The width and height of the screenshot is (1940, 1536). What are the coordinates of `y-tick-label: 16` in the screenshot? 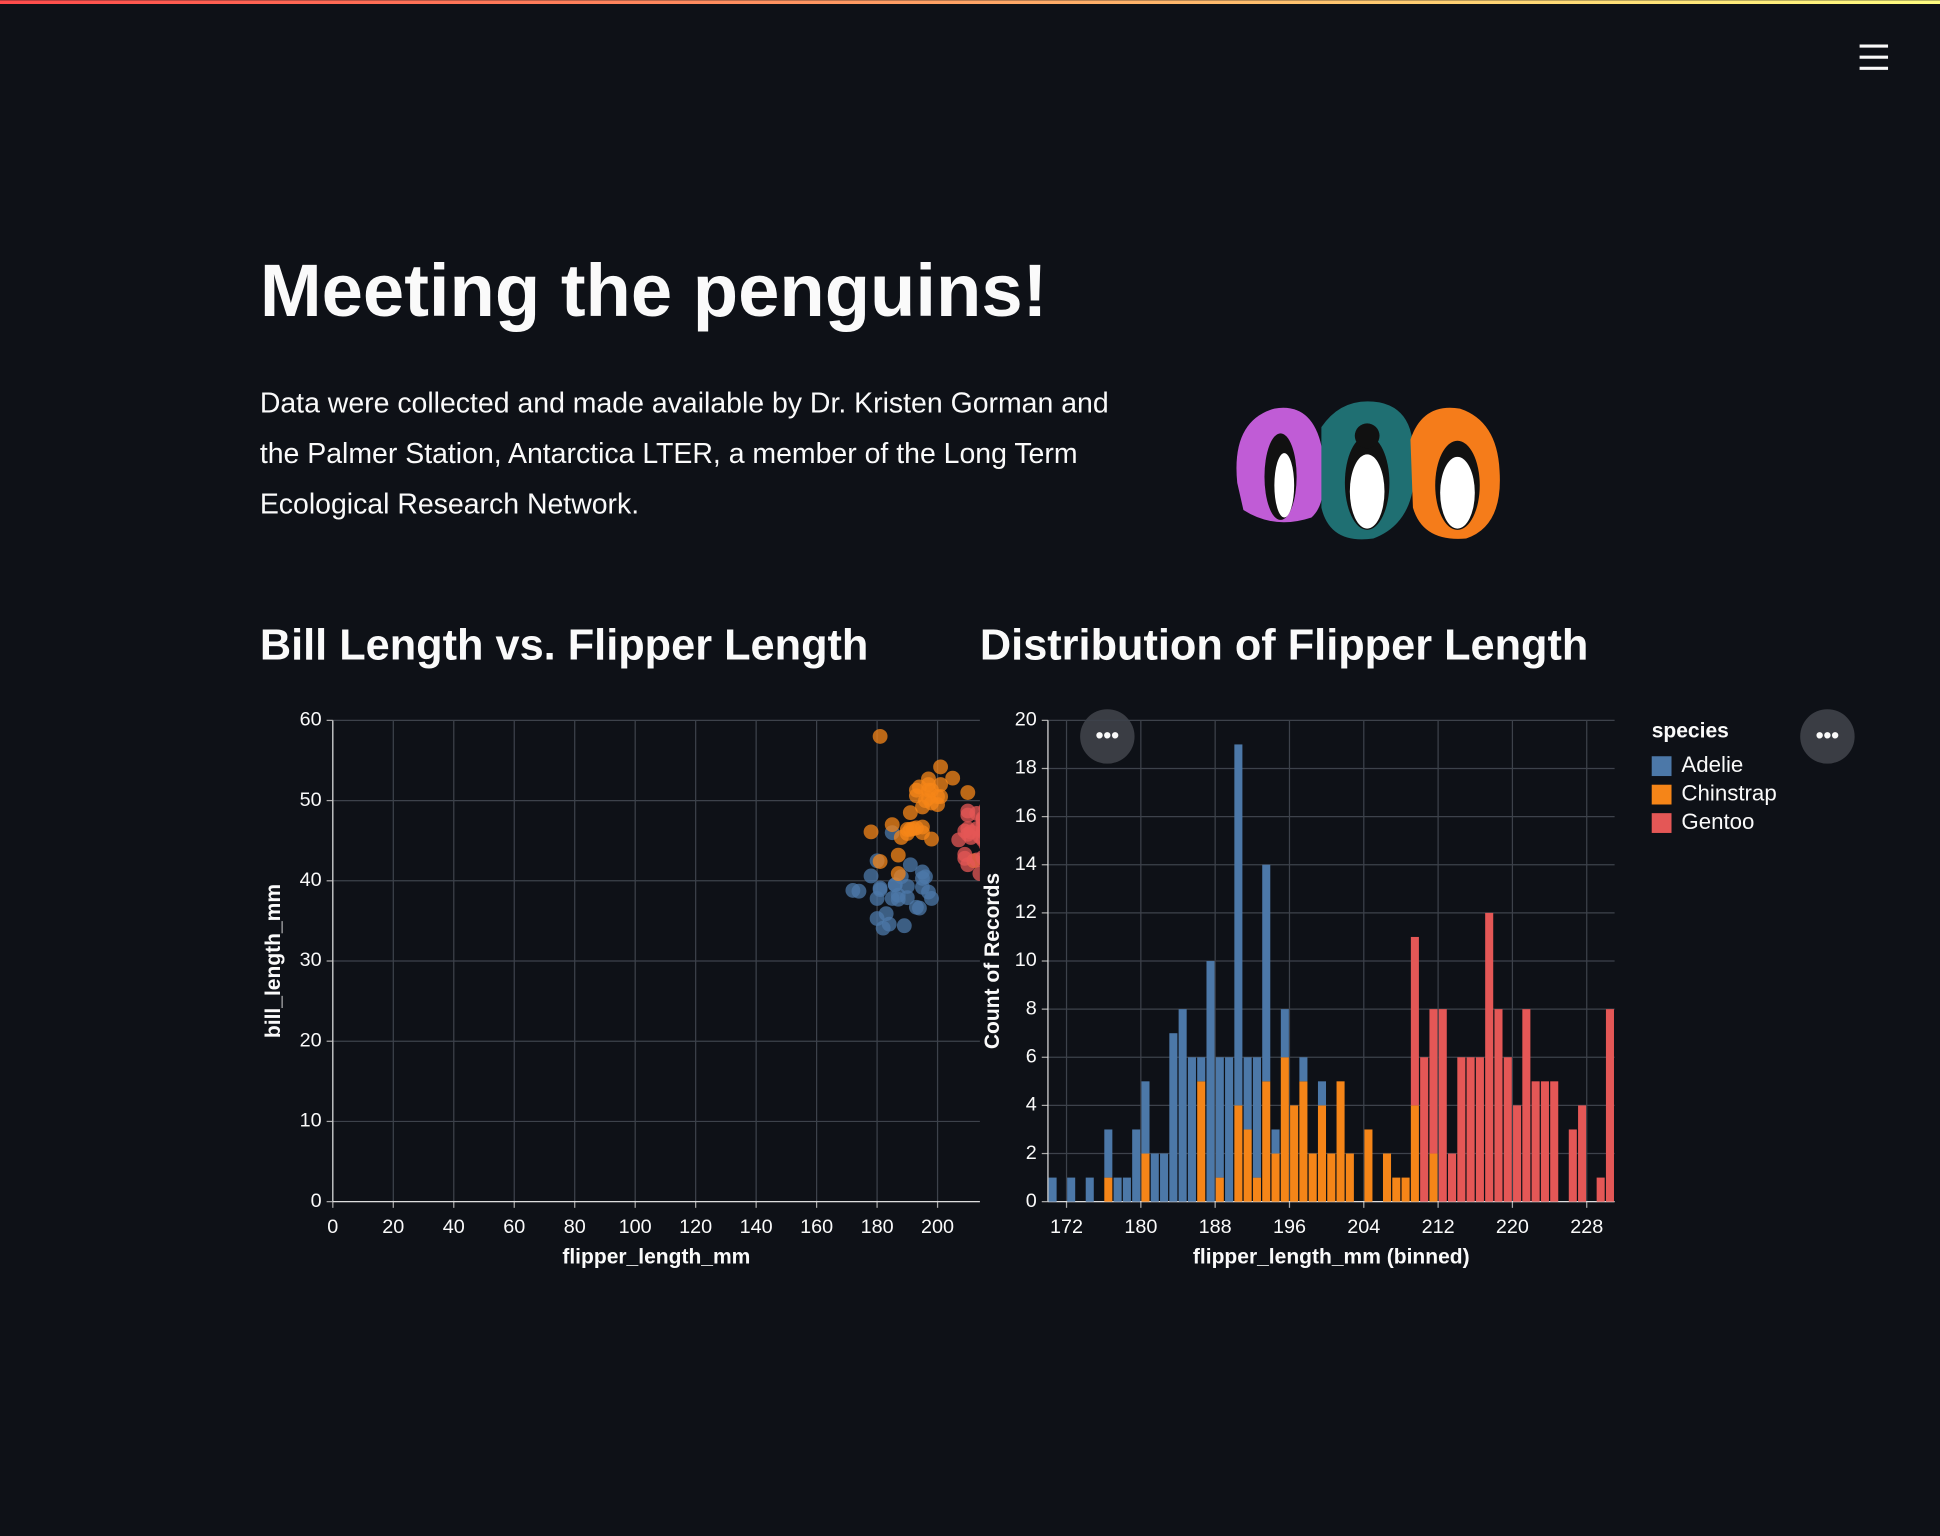 It's located at (1026, 816).